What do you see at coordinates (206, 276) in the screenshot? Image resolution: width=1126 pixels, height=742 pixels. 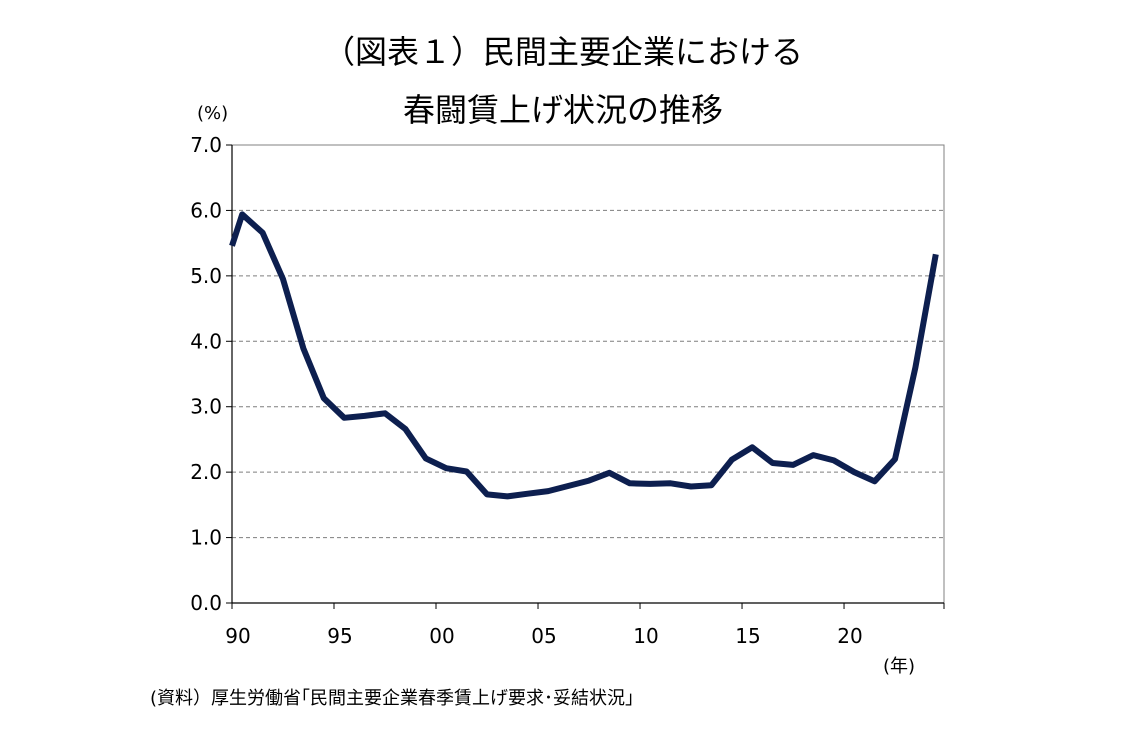 I see `y-tick-label: 5.0` at bounding box center [206, 276].